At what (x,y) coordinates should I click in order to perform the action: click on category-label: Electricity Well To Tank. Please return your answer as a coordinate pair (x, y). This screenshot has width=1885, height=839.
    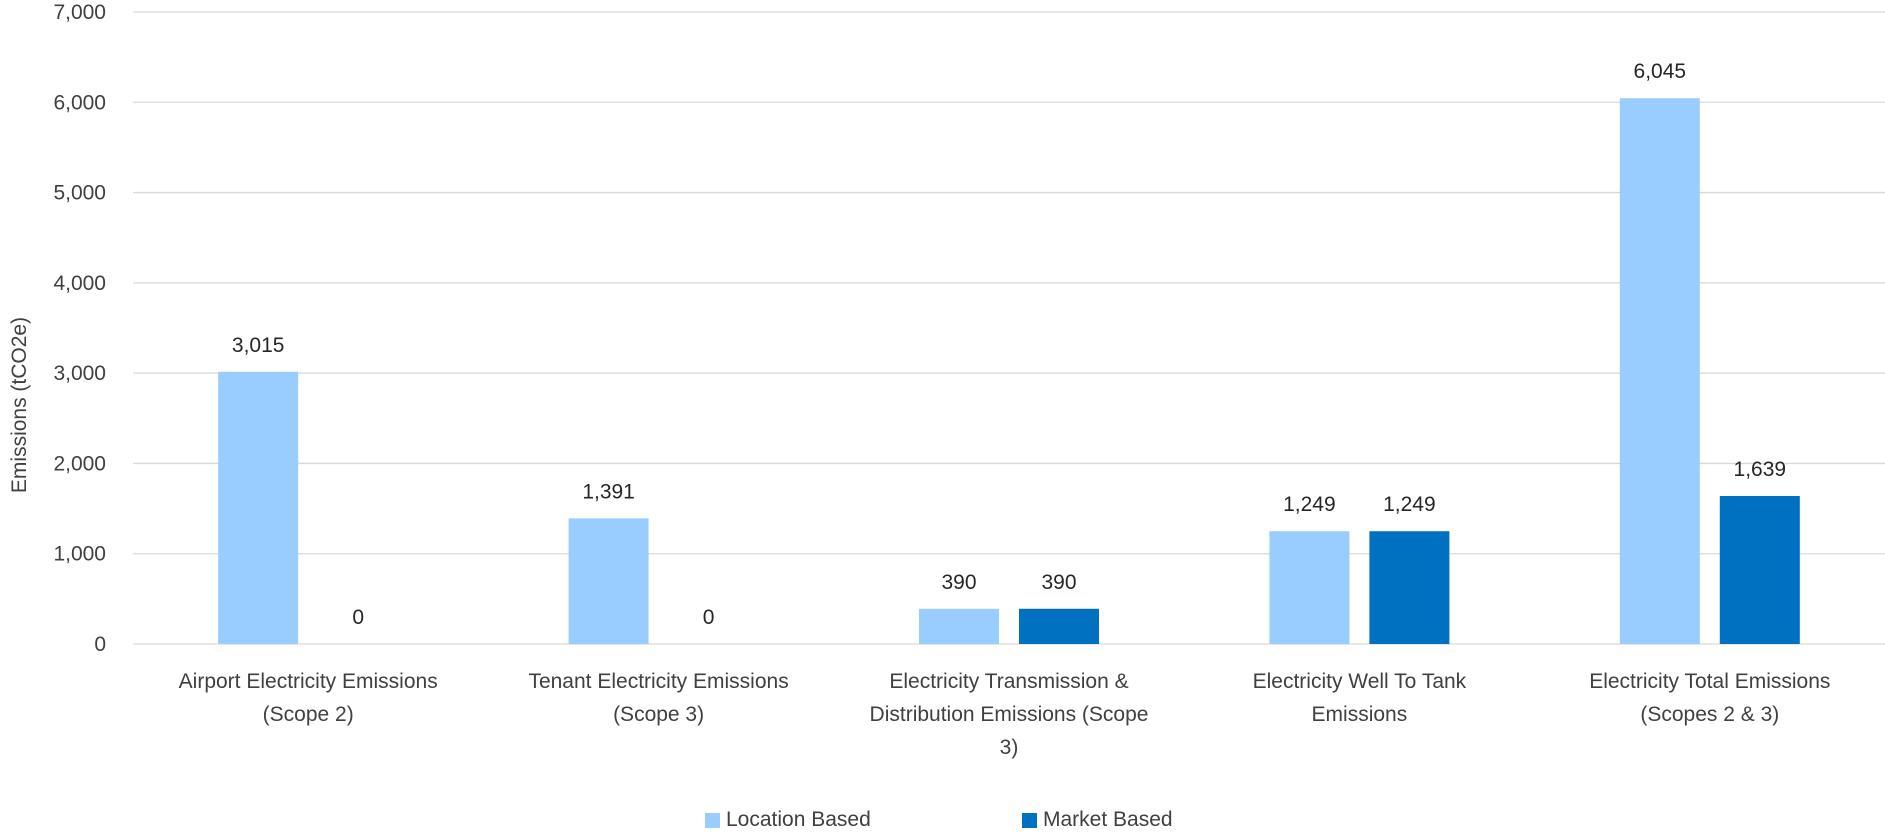
    Looking at the image, I should click on (1360, 681).